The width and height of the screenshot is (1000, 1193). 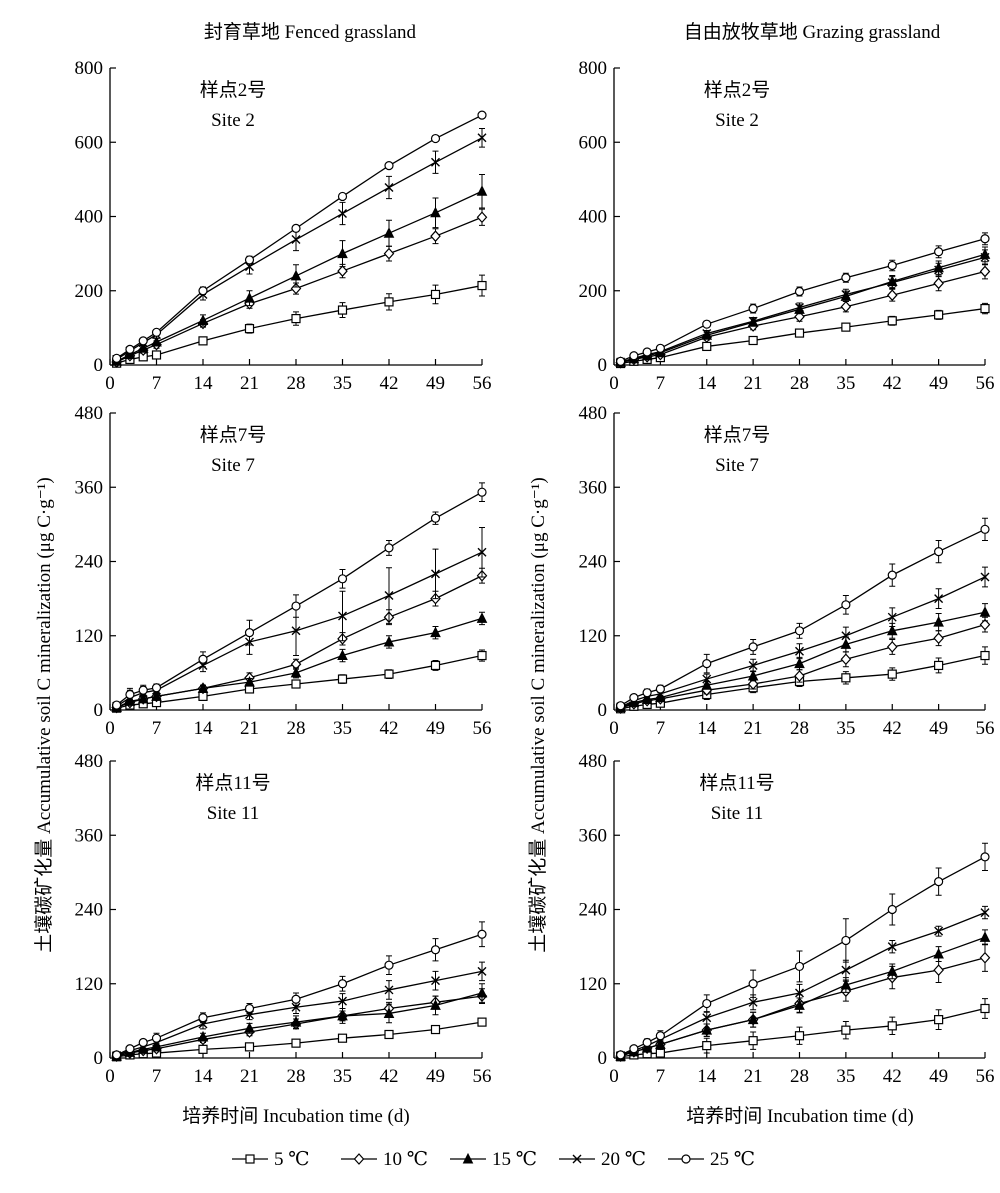 What do you see at coordinates (799, 1116) in the screenshot?
I see `x-axis-label-right: 培养时间 Incubation time (d)` at bounding box center [799, 1116].